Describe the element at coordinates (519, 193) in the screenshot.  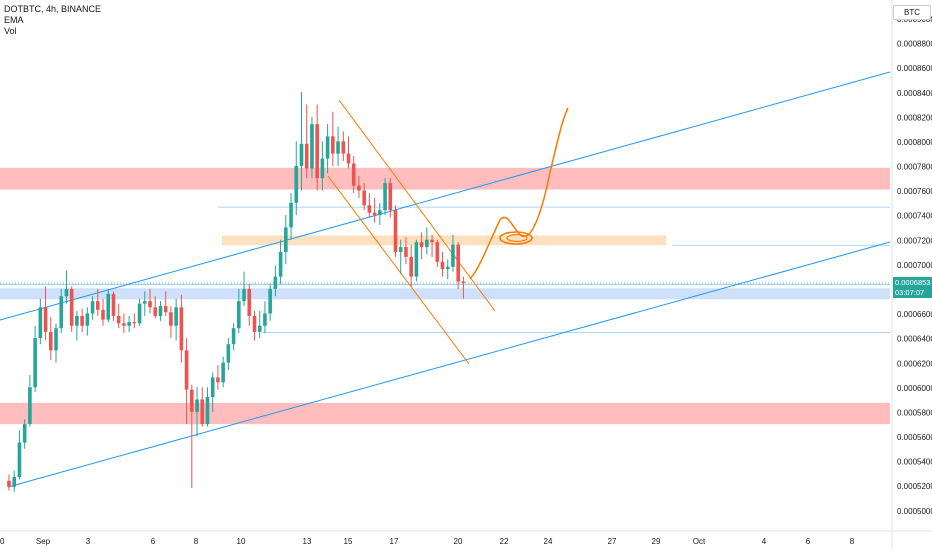
I see `projection-path` at that location.